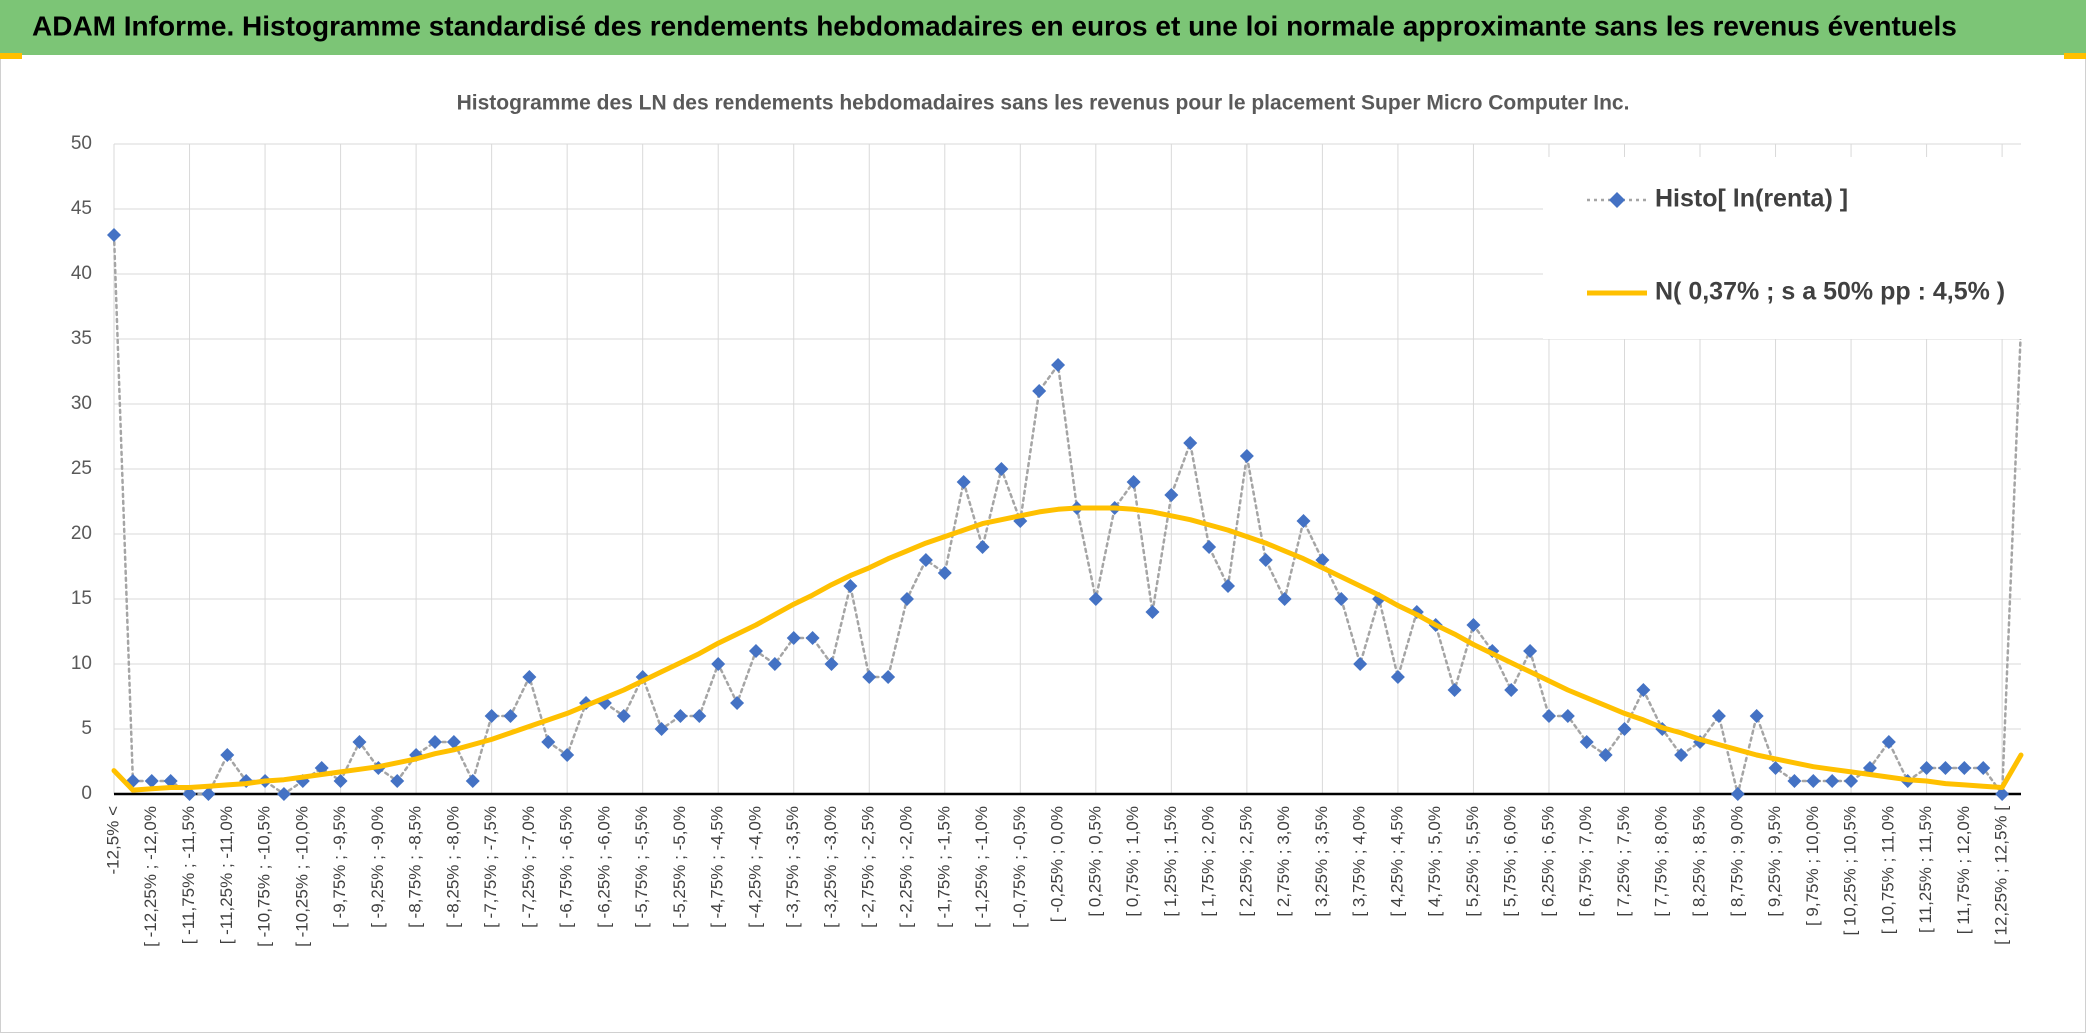  Describe the element at coordinates (1019, 867) in the screenshot. I see `x-tick-label: [ -0,75% ; -0,5%` at that location.